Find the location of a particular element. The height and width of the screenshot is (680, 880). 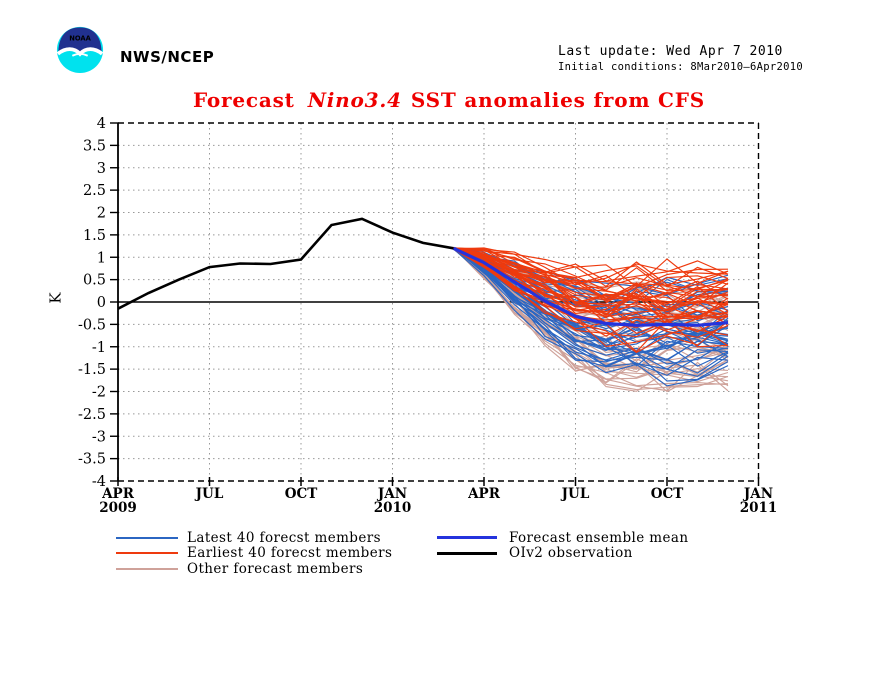

last-update-text: Last update: Wed Apr 7 2010 is located at coordinates (670, 51).